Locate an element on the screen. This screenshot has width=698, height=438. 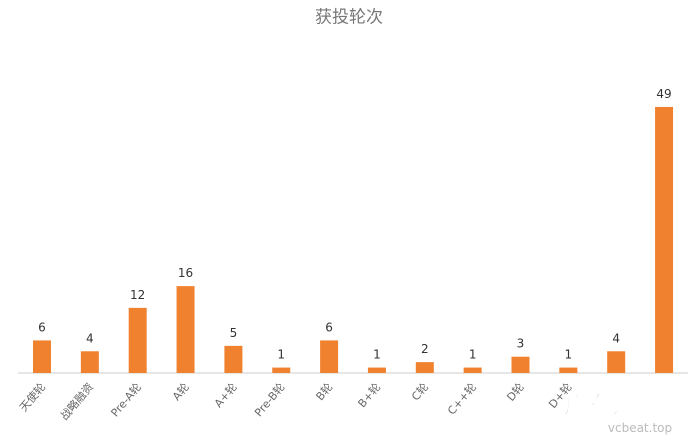
value-label: 5 is located at coordinates (234, 333).